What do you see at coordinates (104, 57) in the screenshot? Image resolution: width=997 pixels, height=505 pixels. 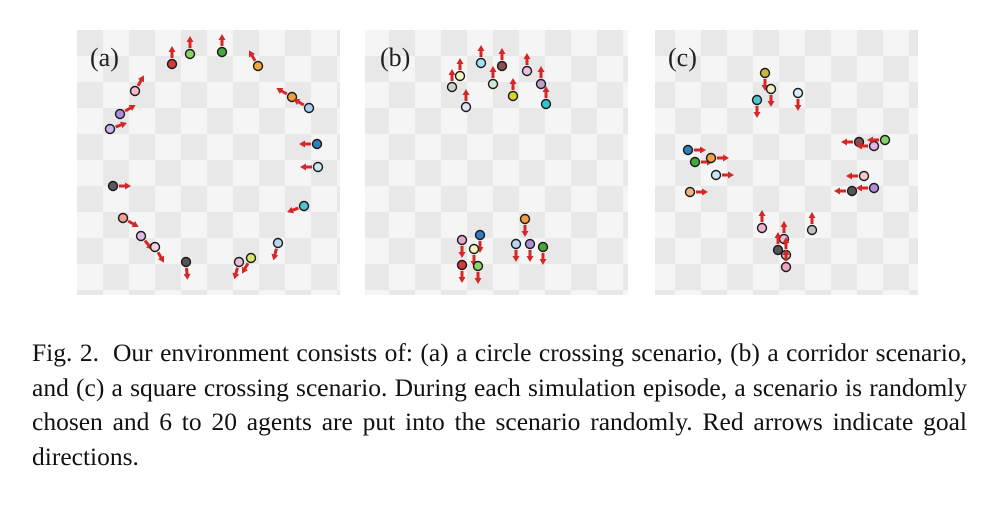 I see `panel-label: (a)` at bounding box center [104, 57].